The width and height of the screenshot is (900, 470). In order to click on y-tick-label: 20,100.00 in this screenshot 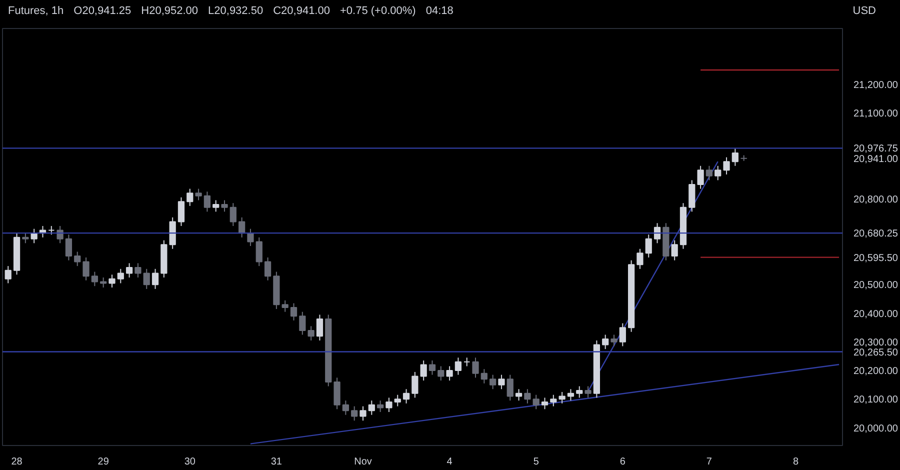, I will do `click(876, 400)`.